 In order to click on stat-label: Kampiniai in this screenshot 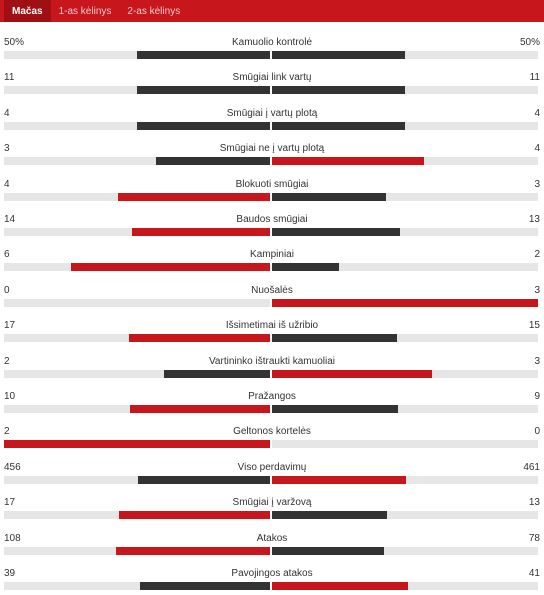, I will do `click(272, 255)`.